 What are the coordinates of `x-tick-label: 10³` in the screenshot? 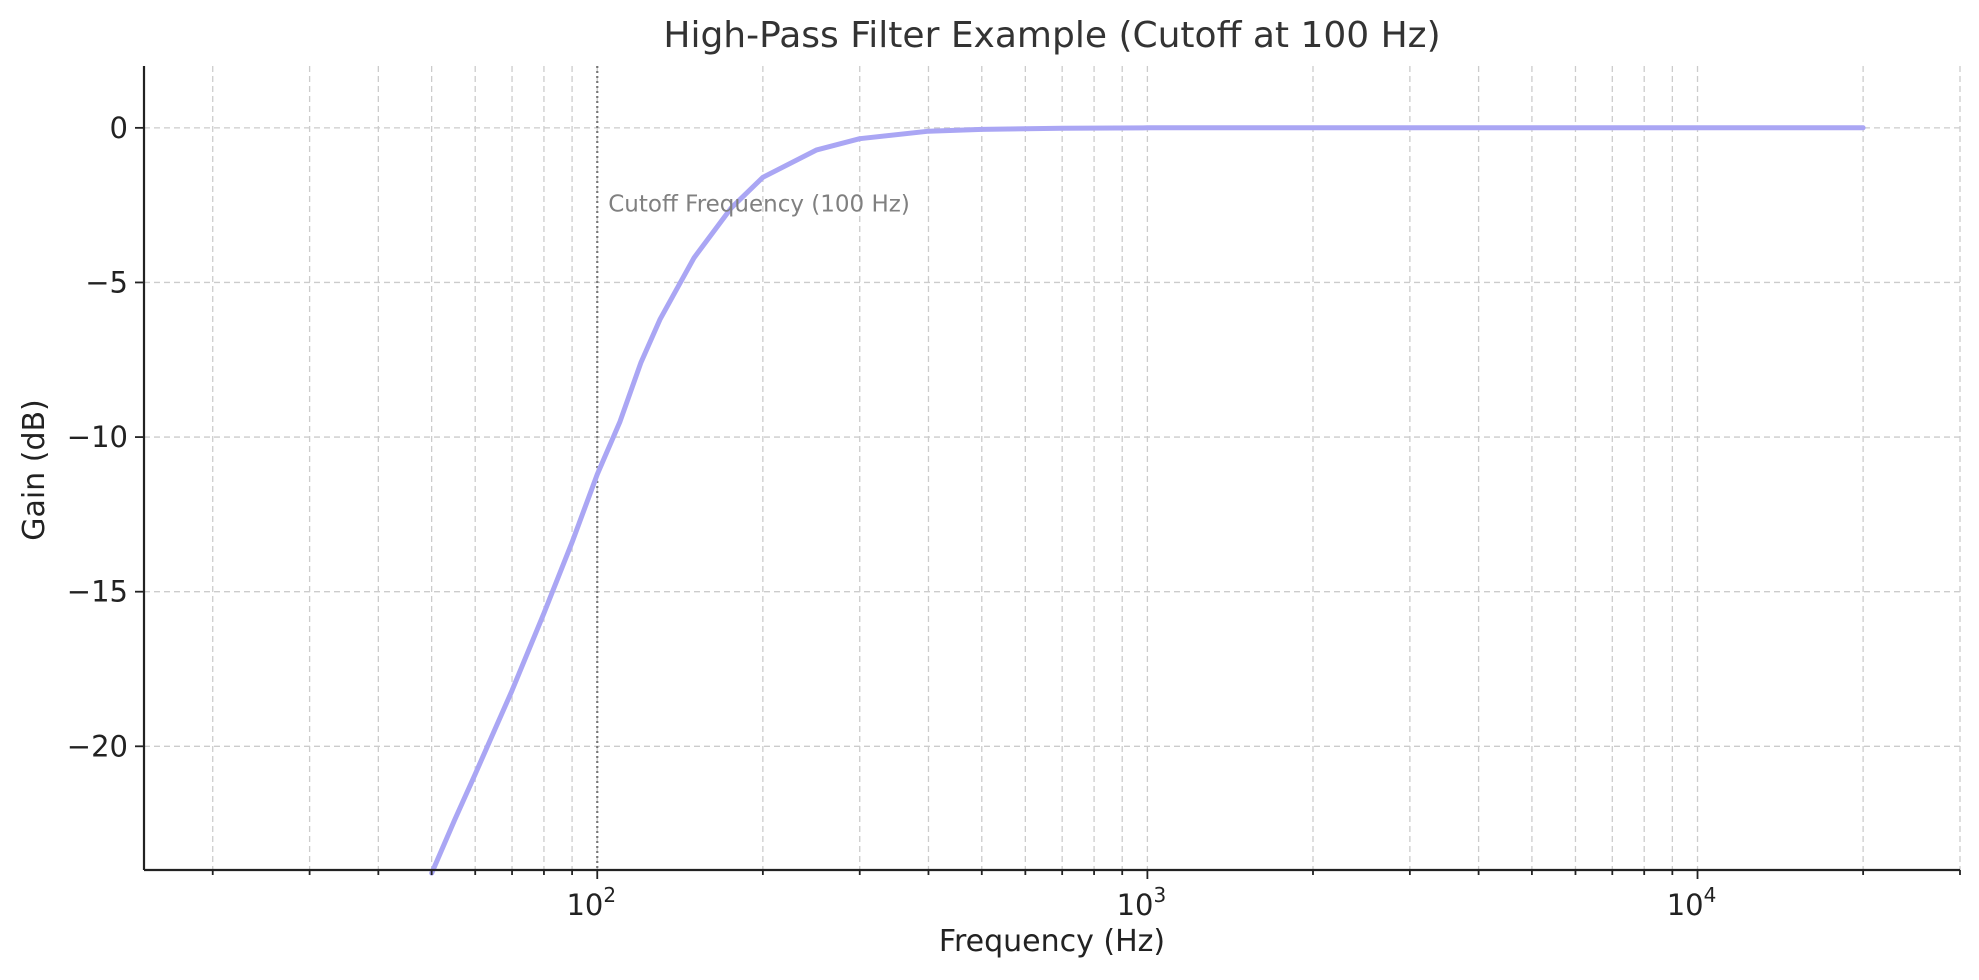 It's located at (1142, 902).